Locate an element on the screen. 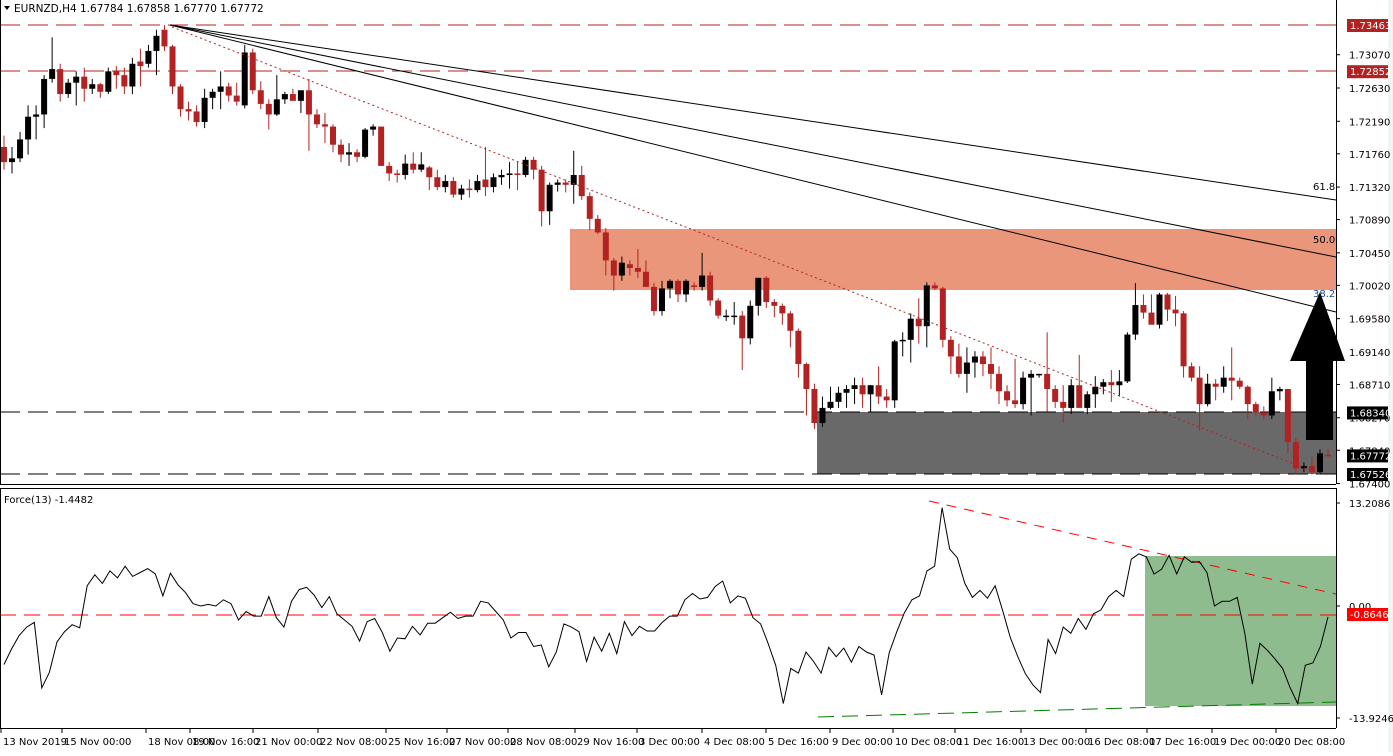 This screenshot has width=1393, height=756. svg-text: 1.67772 is located at coordinates (1370, 456).